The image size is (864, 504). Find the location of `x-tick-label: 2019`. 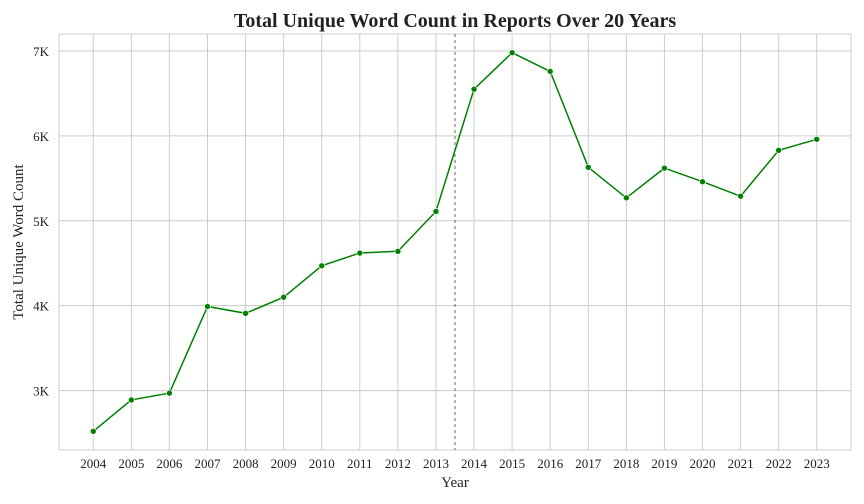

x-tick-label: 2019 is located at coordinates (664, 463).